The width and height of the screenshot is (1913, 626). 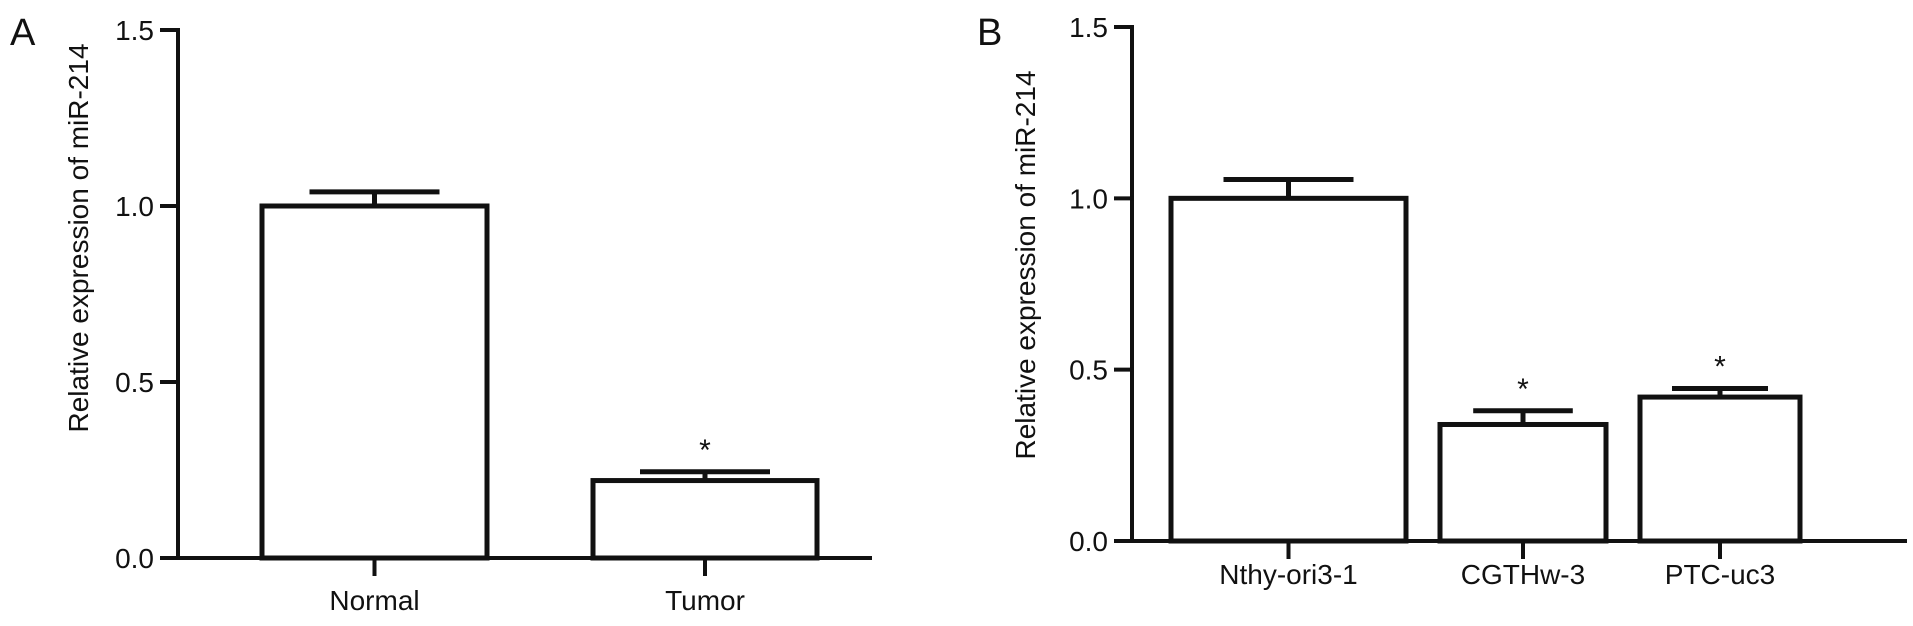 I want to click on category-label-b: CGTHw-3, so click(x=1523, y=574).